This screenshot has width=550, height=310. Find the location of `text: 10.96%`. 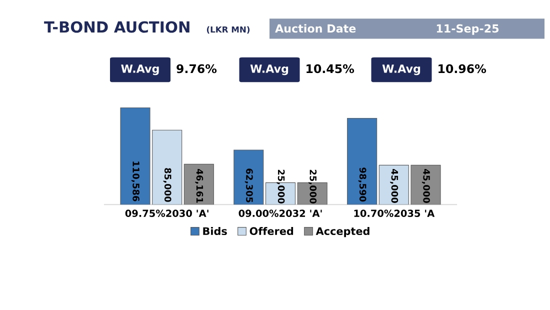

text: 10.96% is located at coordinates (462, 69).